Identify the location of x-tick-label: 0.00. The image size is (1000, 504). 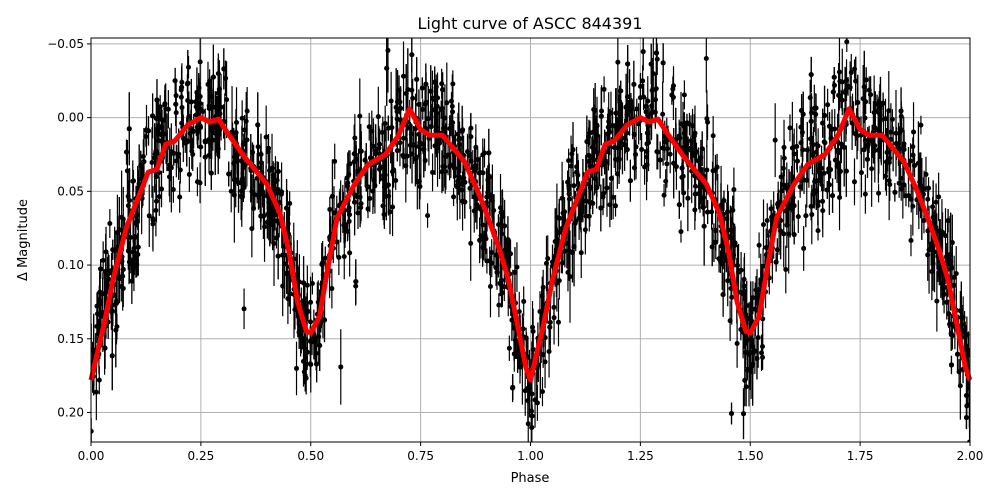
(91, 456).